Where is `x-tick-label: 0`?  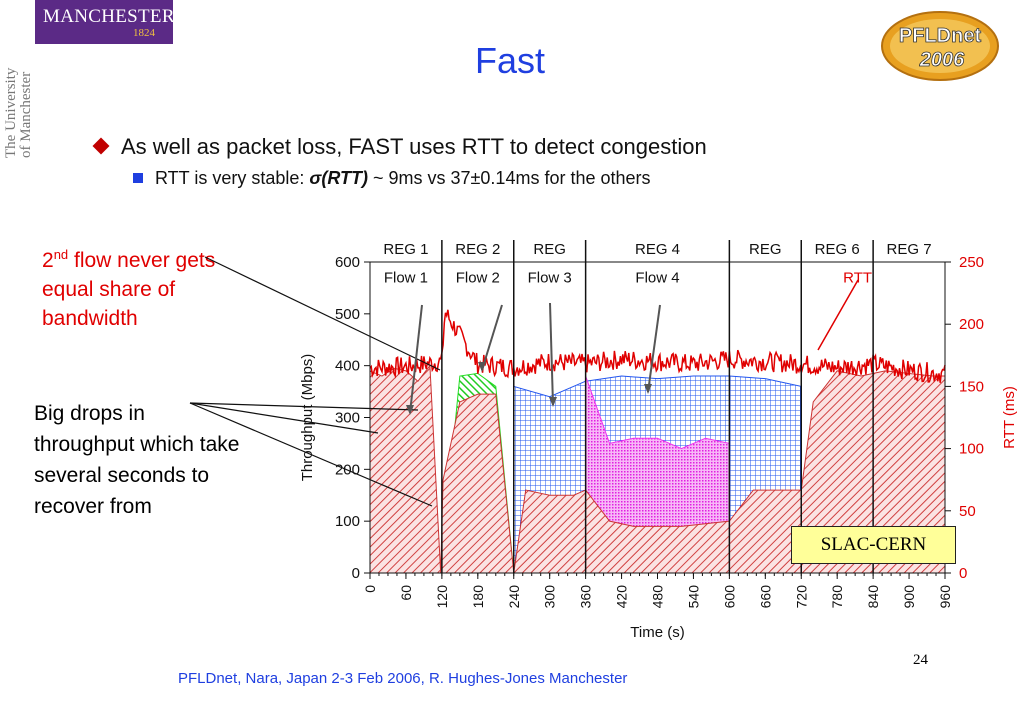
x-tick-label: 0 is located at coordinates (370, 589).